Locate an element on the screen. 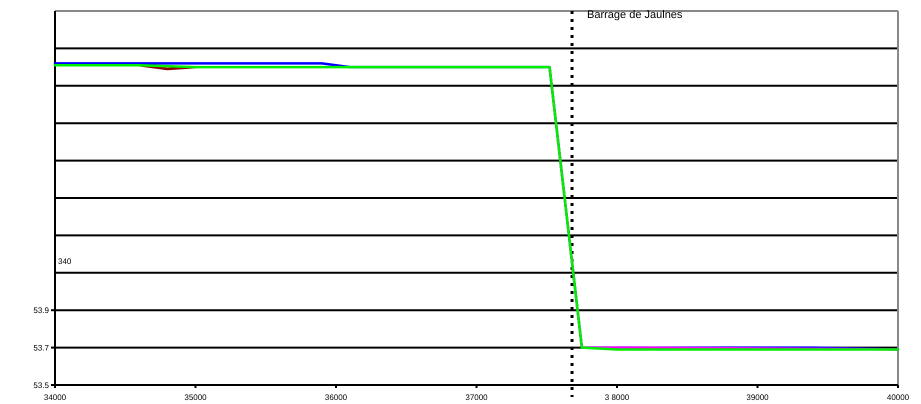 The width and height of the screenshot is (921, 404). y-tick-label: 53.7 is located at coordinates (41, 347).